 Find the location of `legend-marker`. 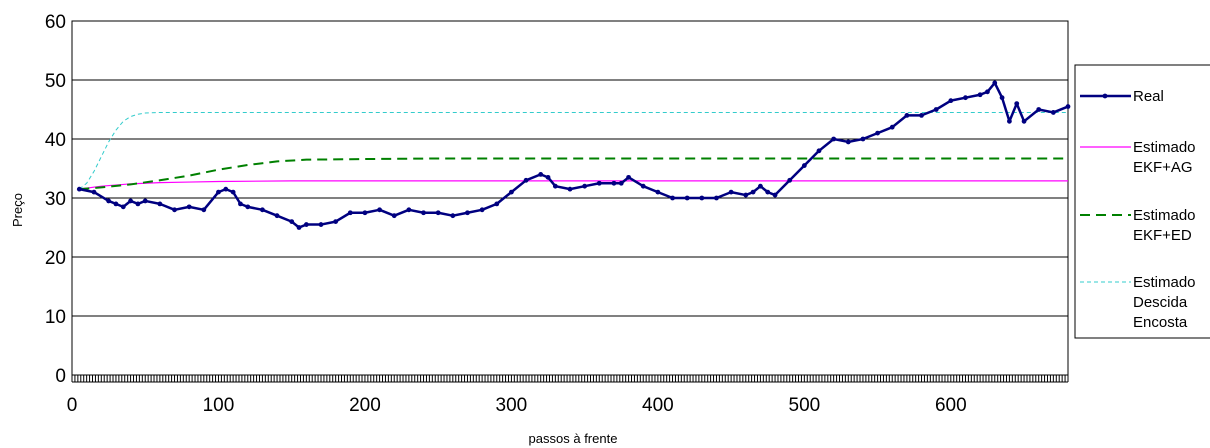

legend-marker is located at coordinates (1105, 96).